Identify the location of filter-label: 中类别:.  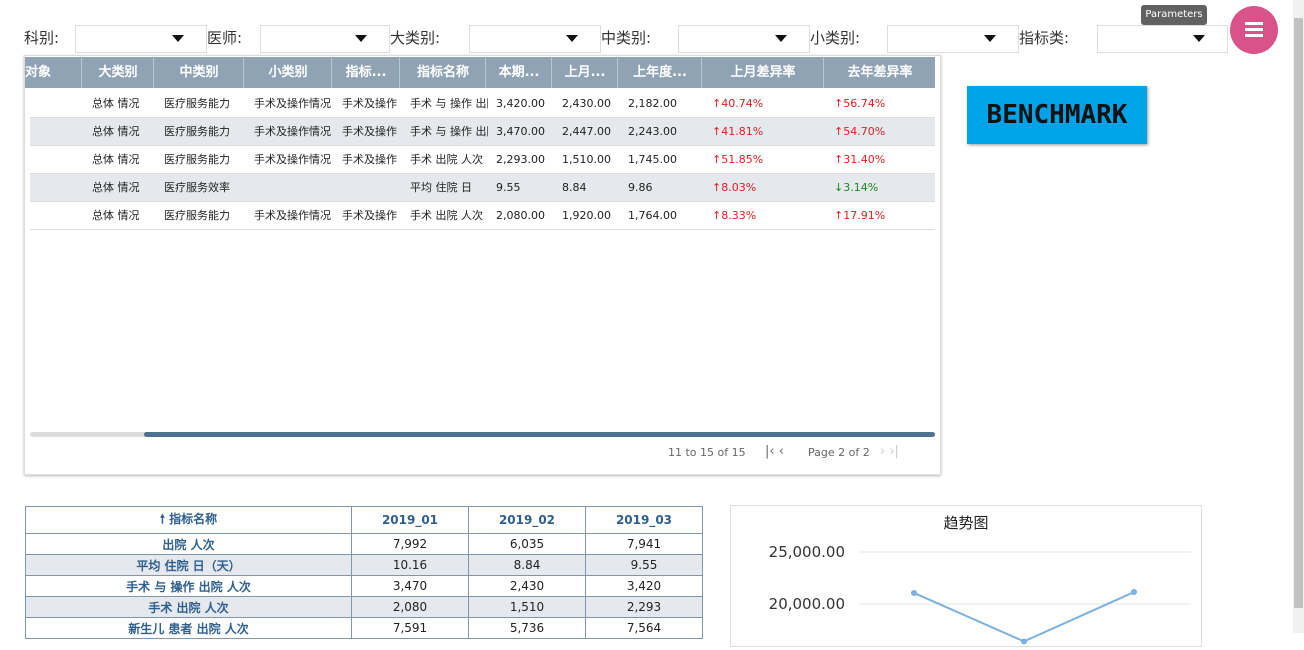
(626, 38).